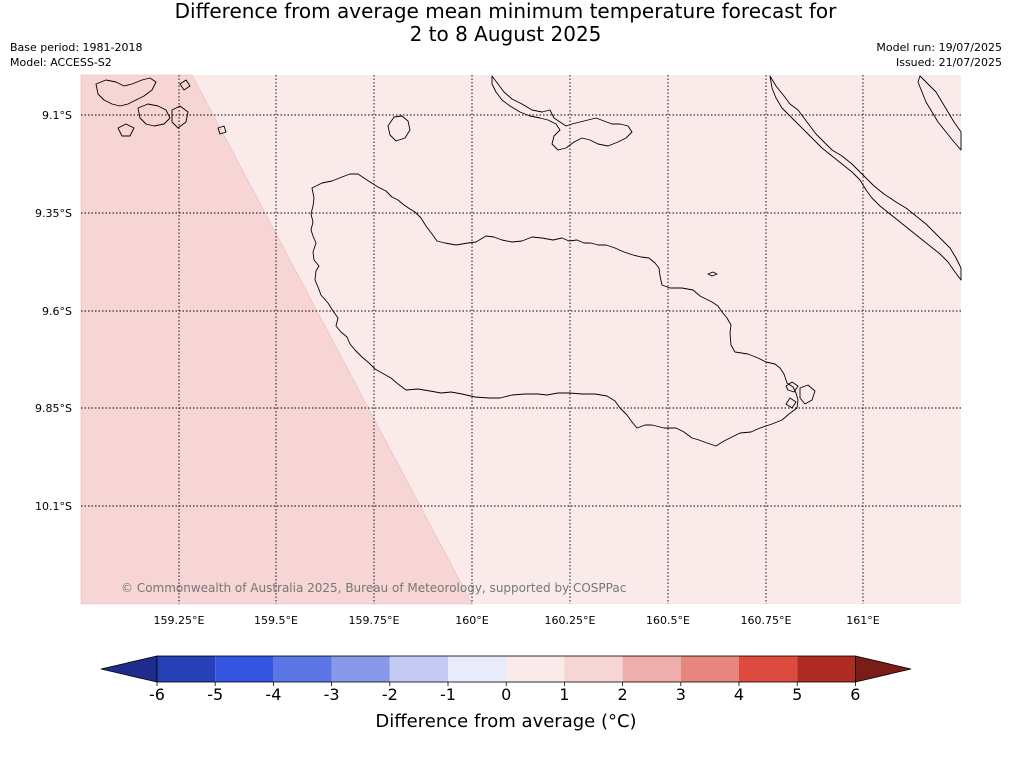  What do you see at coordinates (390, 694) in the screenshot?
I see `colorbar-tick-label: -2` at bounding box center [390, 694].